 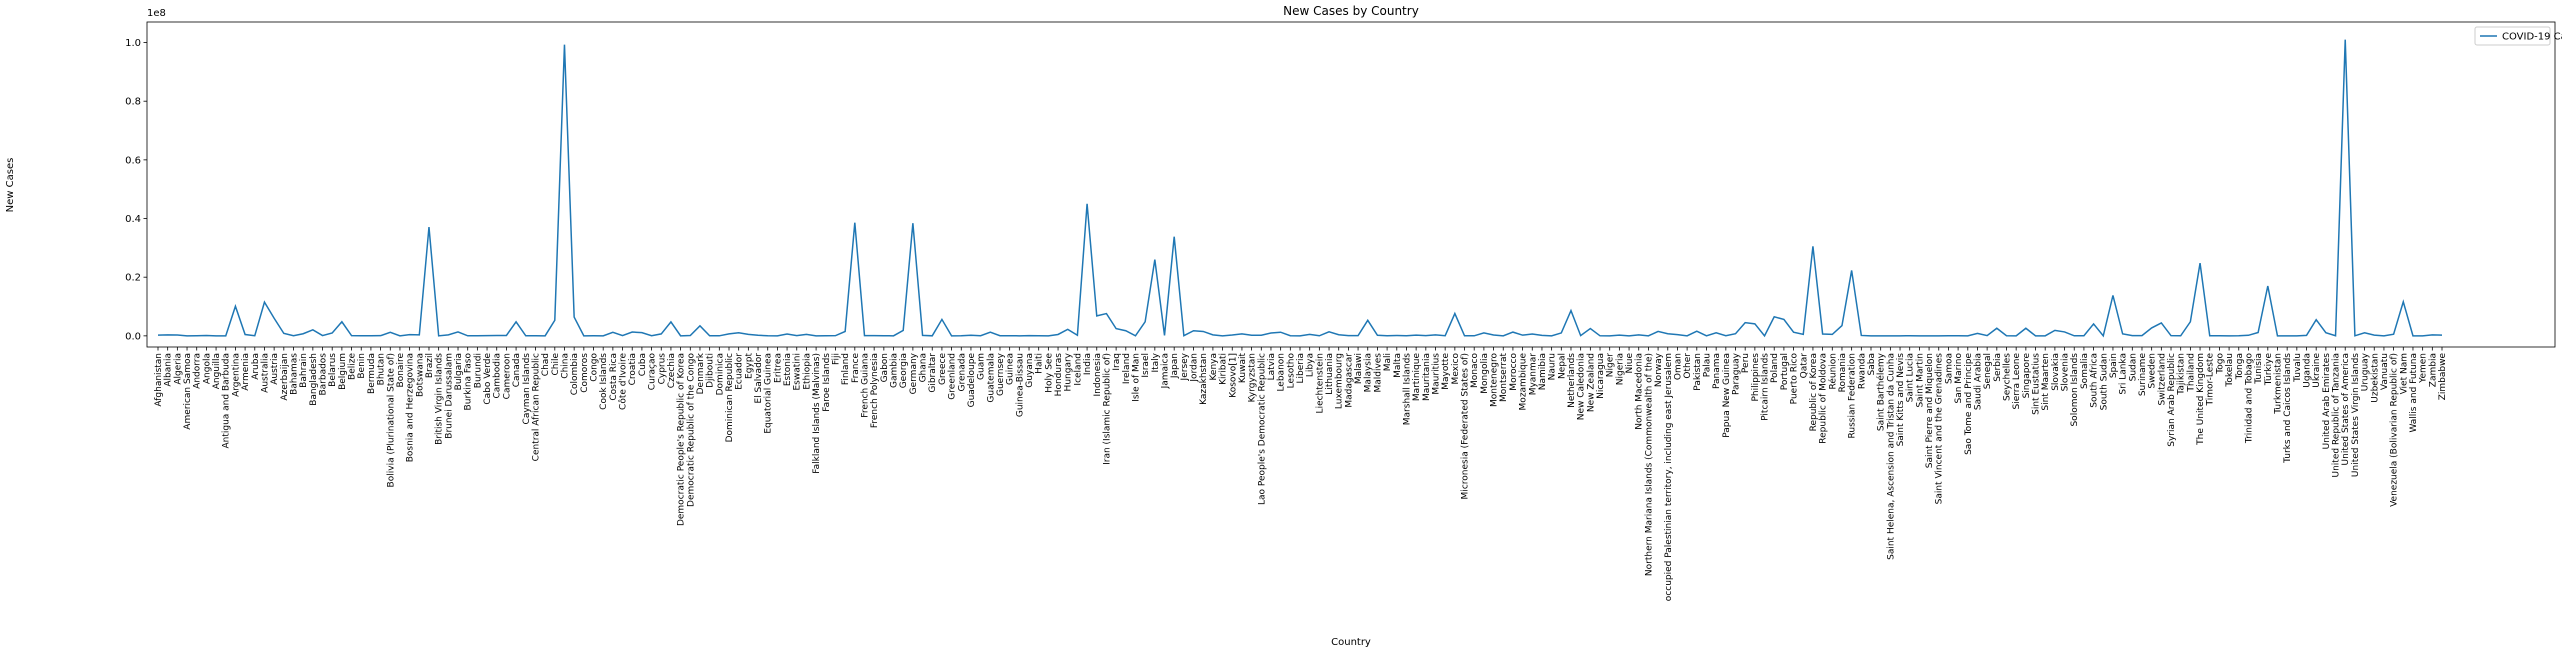 I want to click on x-tick-label: Andorra, so click(x=198, y=371).